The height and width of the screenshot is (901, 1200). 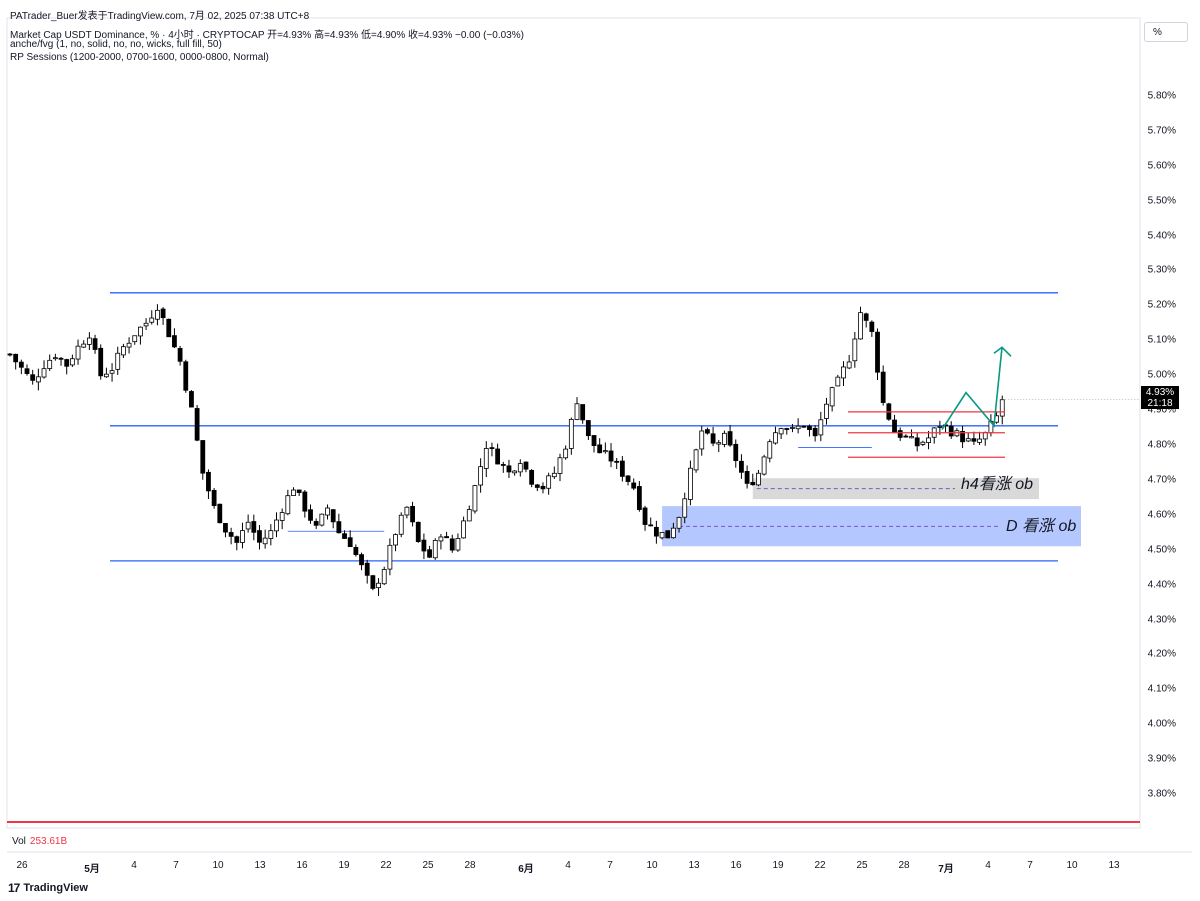 What do you see at coordinates (778, 865) in the screenshot?
I see `time-tick-label: 19` at bounding box center [778, 865].